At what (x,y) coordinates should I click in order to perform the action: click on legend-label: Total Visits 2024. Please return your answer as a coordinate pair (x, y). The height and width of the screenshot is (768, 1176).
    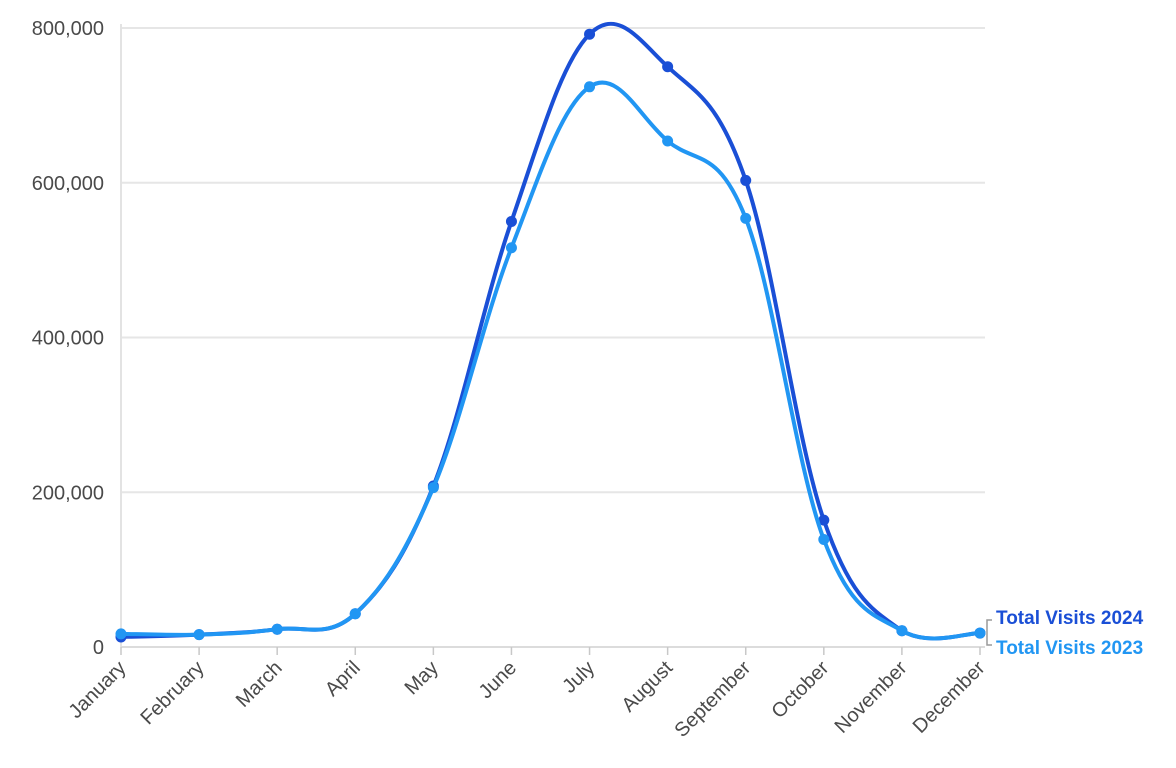
    Looking at the image, I should click on (1070, 618).